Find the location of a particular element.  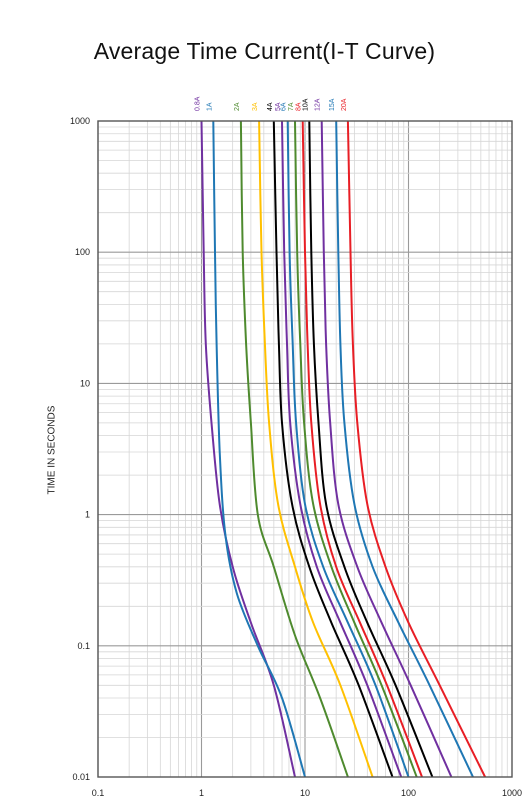

chart-title: Average Time Current(I-T Curve) is located at coordinates (264, 51).